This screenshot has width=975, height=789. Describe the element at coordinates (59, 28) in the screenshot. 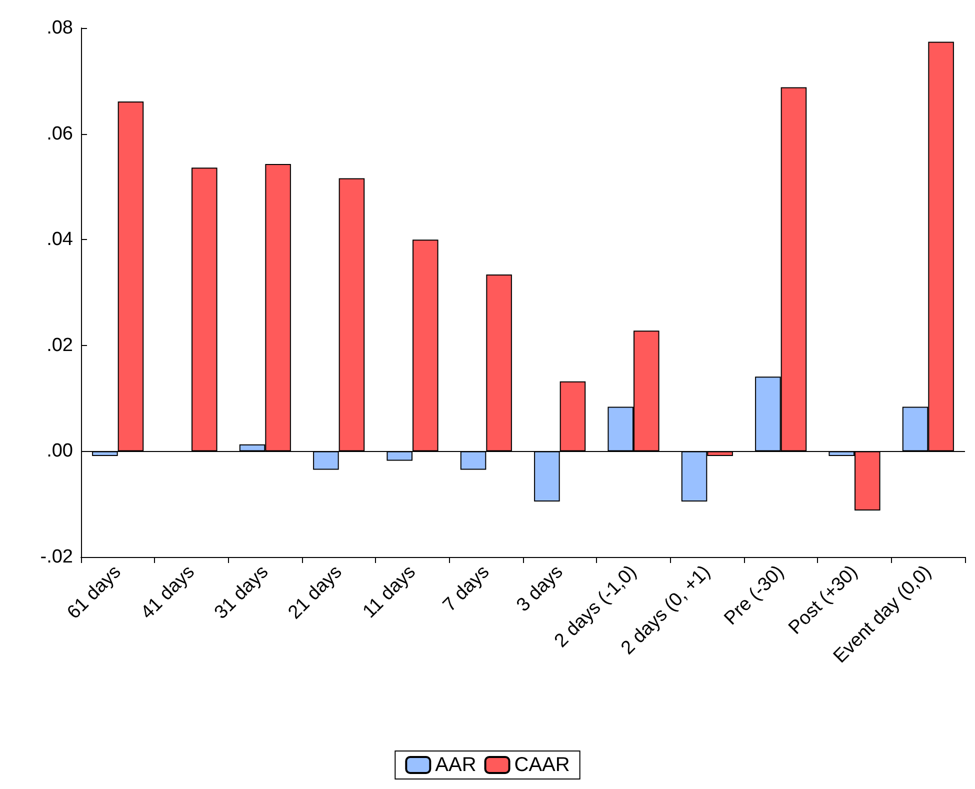

I see `y-tick-label: .08` at that location.